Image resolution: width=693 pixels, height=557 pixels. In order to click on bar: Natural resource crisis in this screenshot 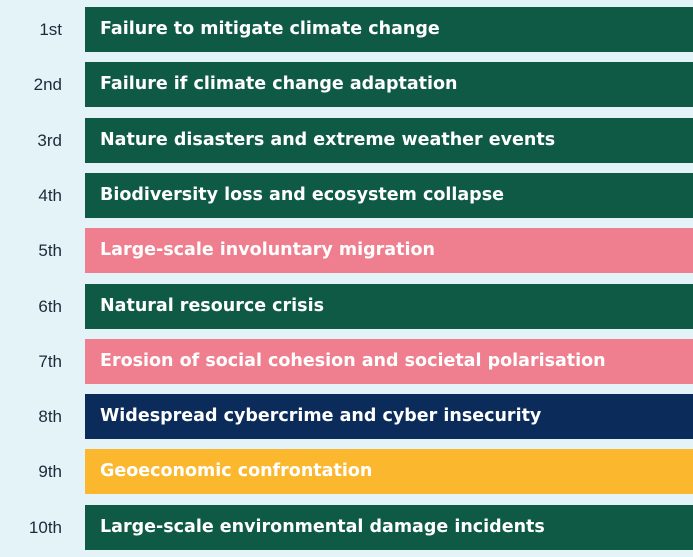, I will do `click(389, 306)`.